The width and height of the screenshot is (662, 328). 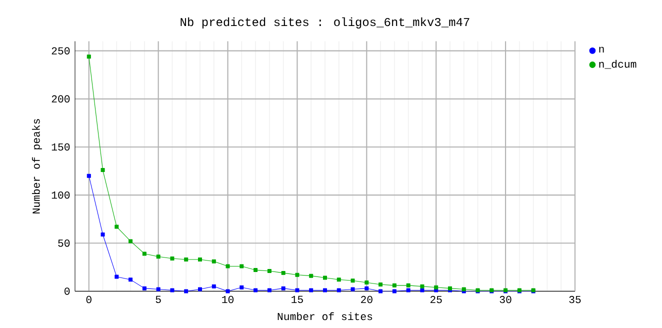 What do you see at coordinates (64, 243) in the screenshot?
I see `y-tick-label: 50` at bounding box center [64, 243].